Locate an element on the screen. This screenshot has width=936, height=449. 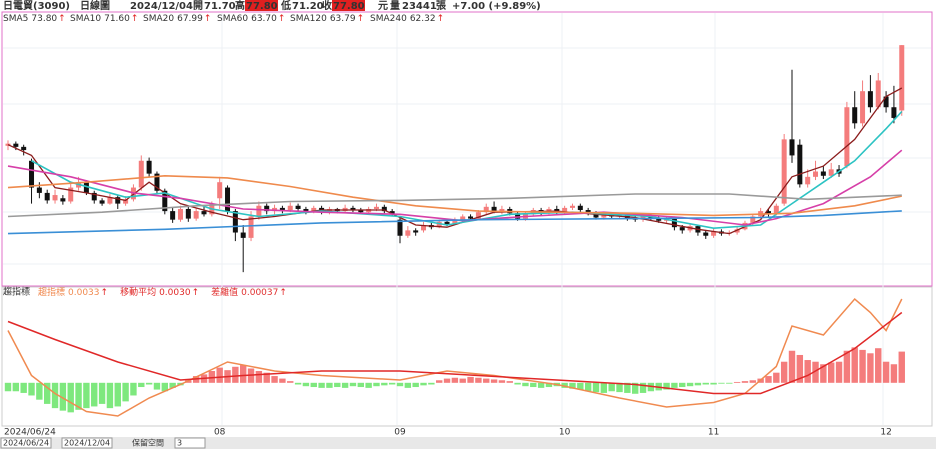
header-change: +7.00 (+9.89%) is located at coordinates (496, 6).